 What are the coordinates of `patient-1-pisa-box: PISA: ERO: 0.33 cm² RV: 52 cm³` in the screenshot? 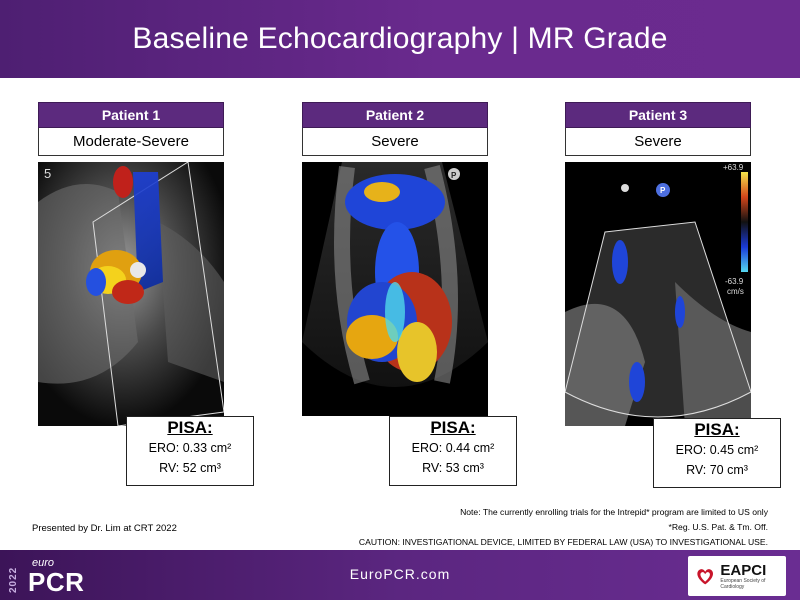 It's located at (190, 451).